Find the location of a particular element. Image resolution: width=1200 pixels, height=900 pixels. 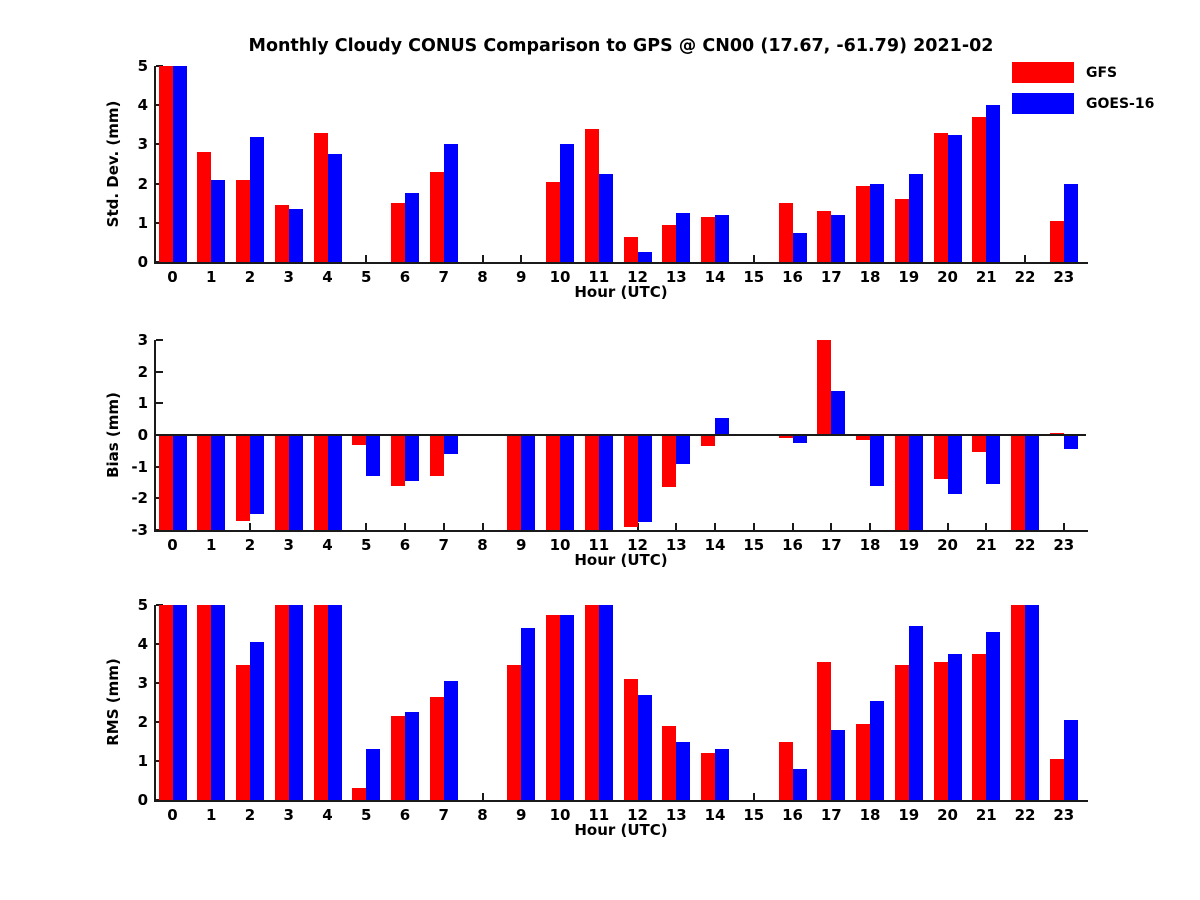

x-tick-label: 6 is located at coordinates (405, 277).